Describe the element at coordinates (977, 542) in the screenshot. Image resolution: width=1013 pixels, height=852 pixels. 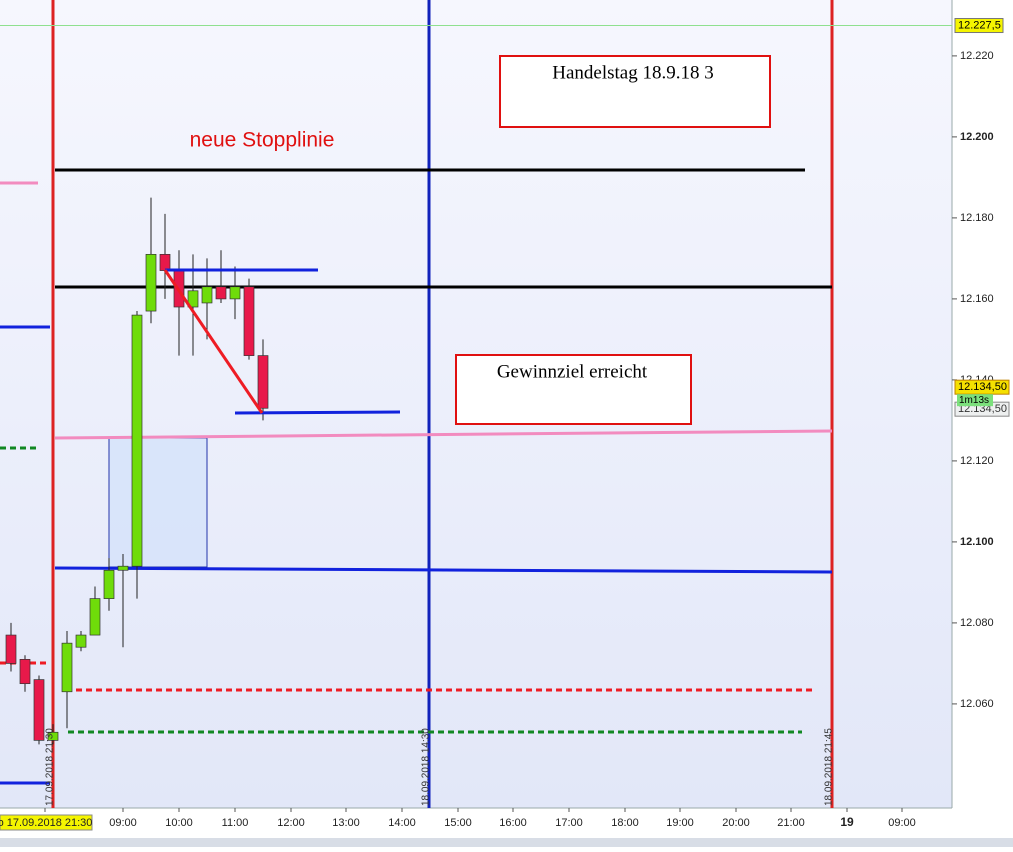
I see `y-tick-label: 12.100` at that location.